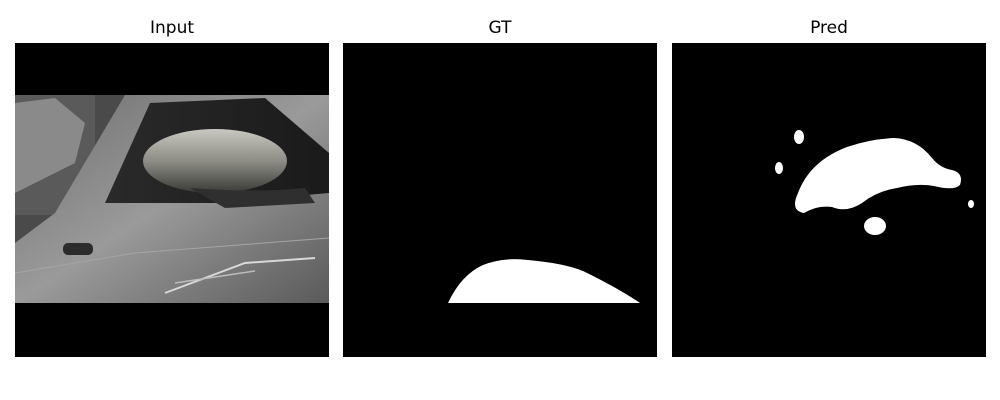  What do you see at coordinates (544, 281) in the screenshot?
I see `gt-mask` at bounding box center [544, 281].